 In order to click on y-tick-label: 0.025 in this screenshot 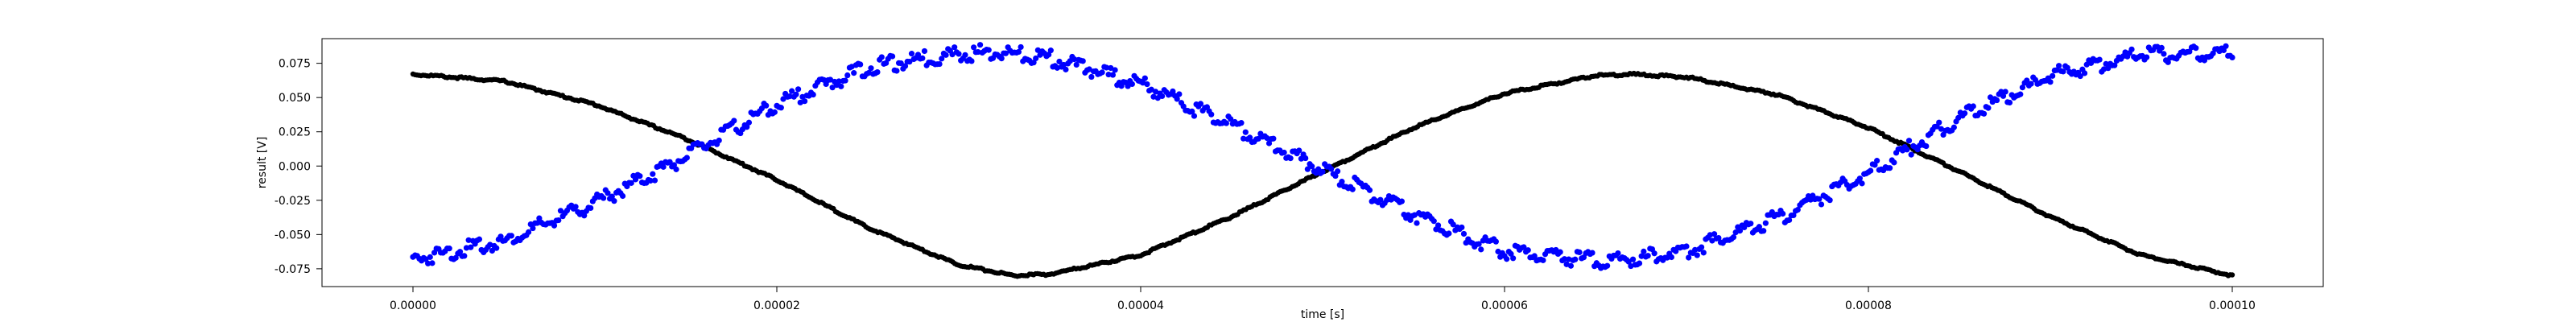, I will do `click(295, 132)`.